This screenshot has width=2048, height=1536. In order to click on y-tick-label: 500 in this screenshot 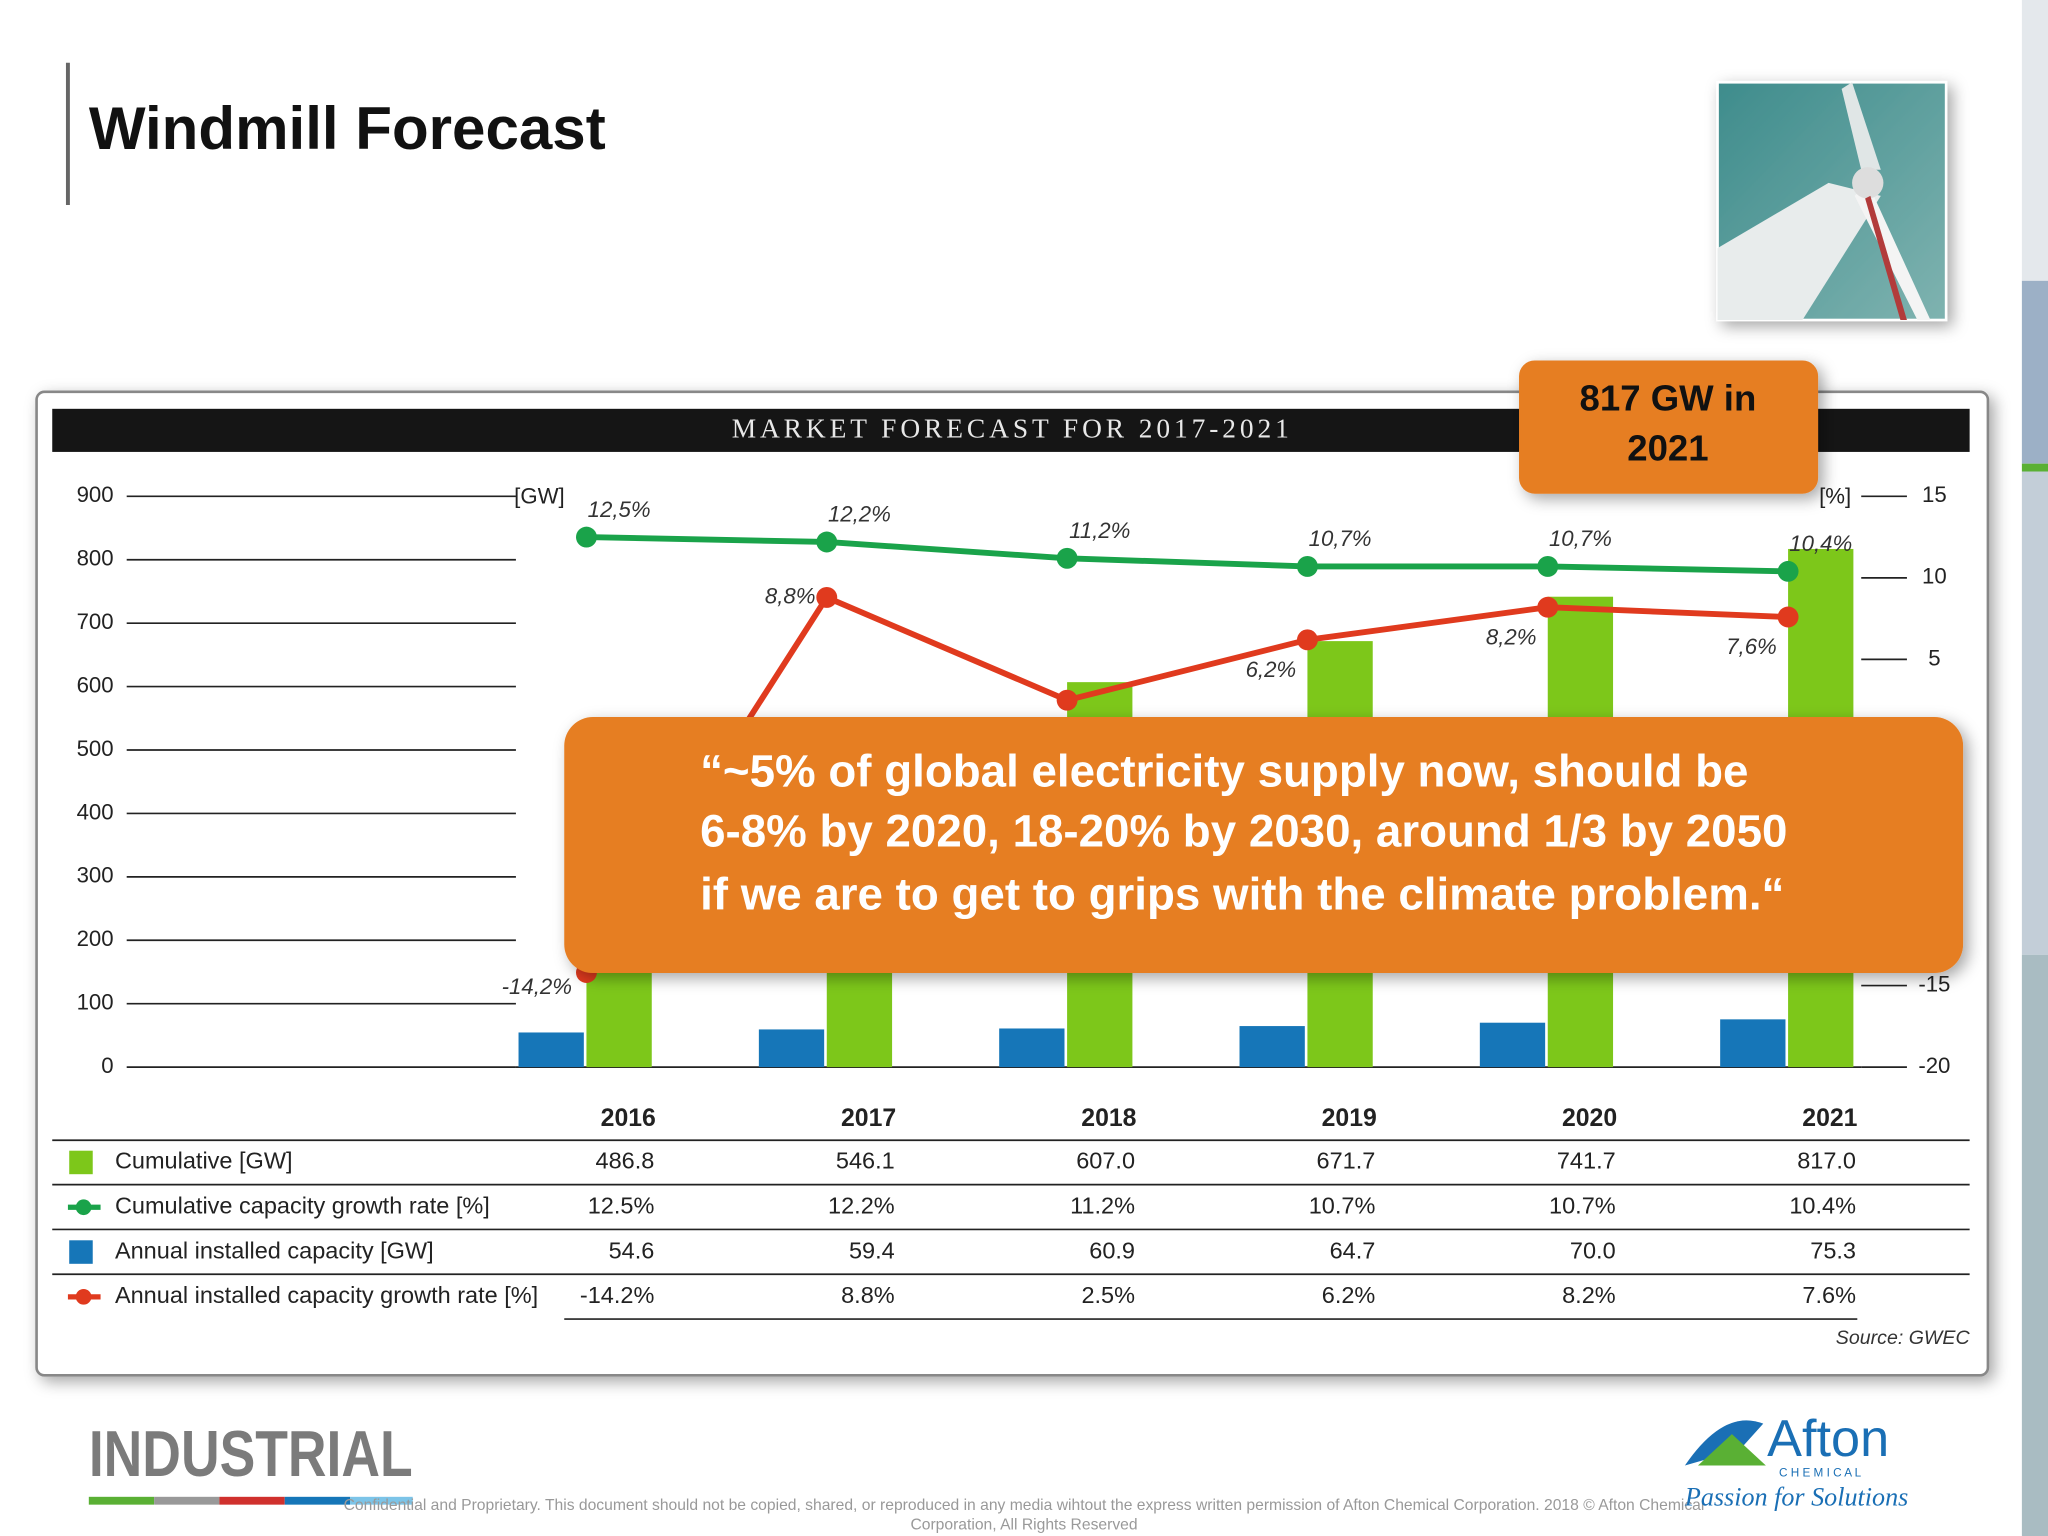, I will do `click(95, 748)`.